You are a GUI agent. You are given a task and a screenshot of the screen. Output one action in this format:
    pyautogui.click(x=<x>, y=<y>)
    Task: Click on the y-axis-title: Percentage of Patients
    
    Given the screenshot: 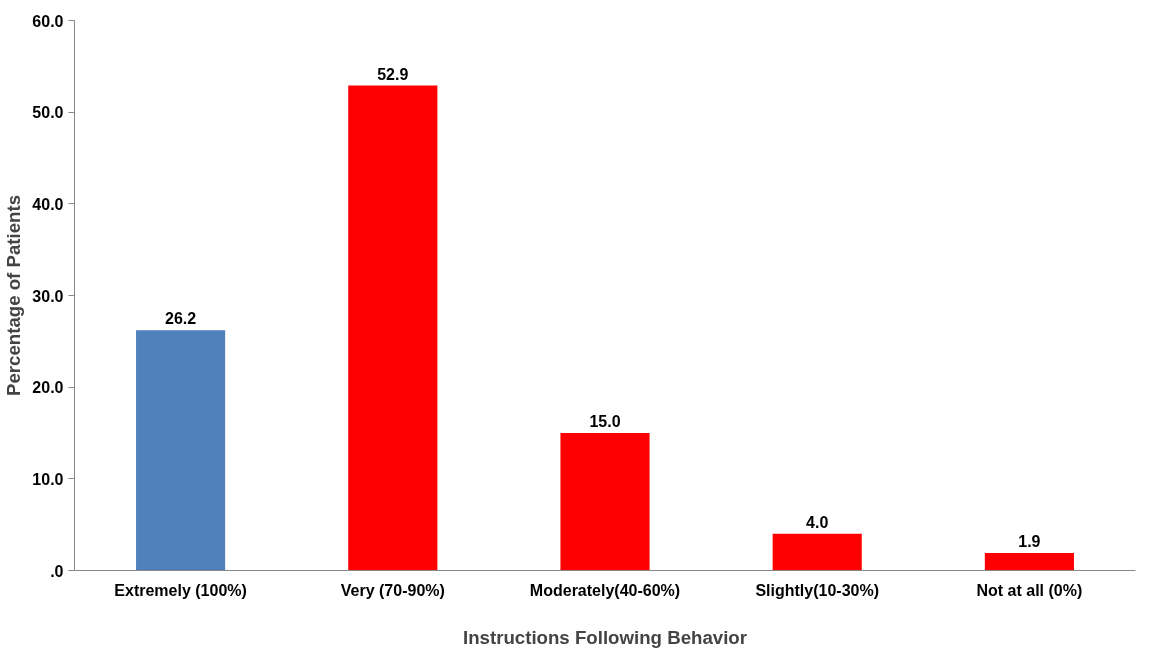 What is the action you would take?
    pyautogui.click(x=14, y=295)
    